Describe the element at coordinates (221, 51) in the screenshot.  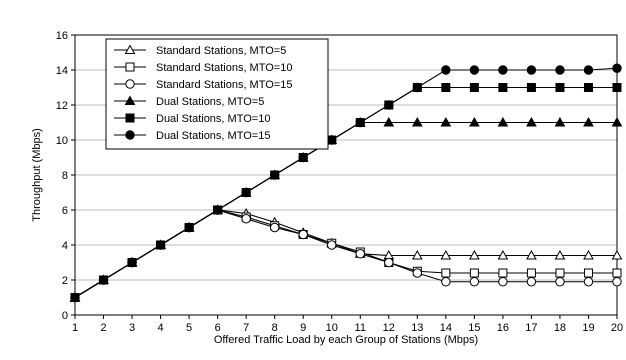
I see `legend-label: Standard Stations, MTO=5` at that location.